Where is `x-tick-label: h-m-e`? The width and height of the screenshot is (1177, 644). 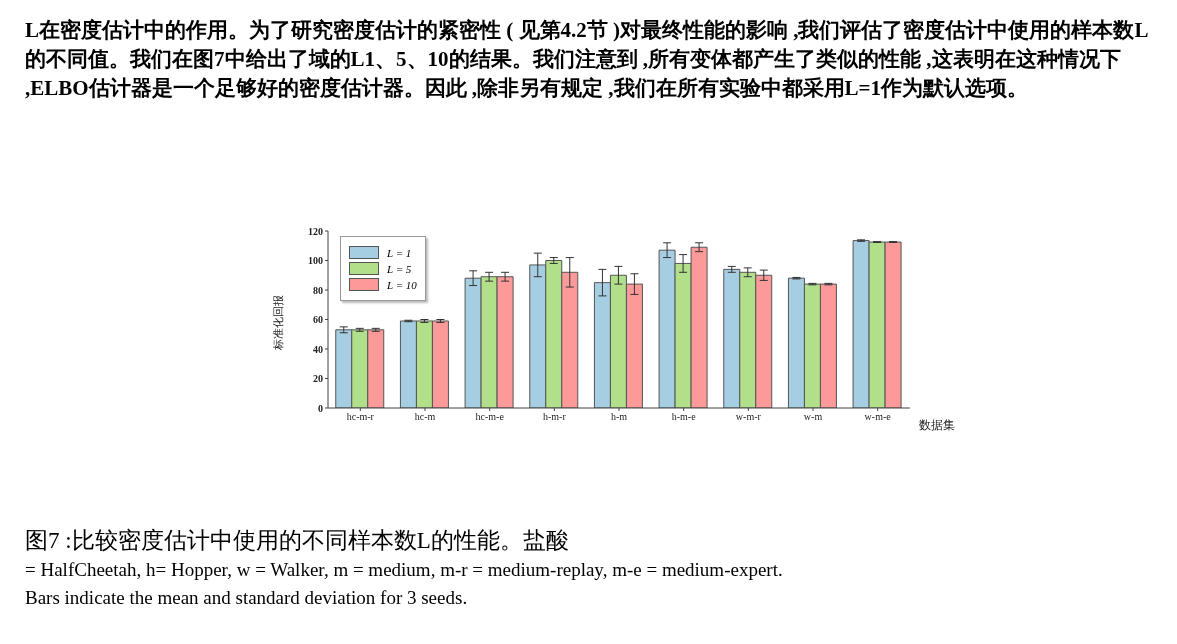 x-tick-label: h-m-e is located at coordinates (684, 417).